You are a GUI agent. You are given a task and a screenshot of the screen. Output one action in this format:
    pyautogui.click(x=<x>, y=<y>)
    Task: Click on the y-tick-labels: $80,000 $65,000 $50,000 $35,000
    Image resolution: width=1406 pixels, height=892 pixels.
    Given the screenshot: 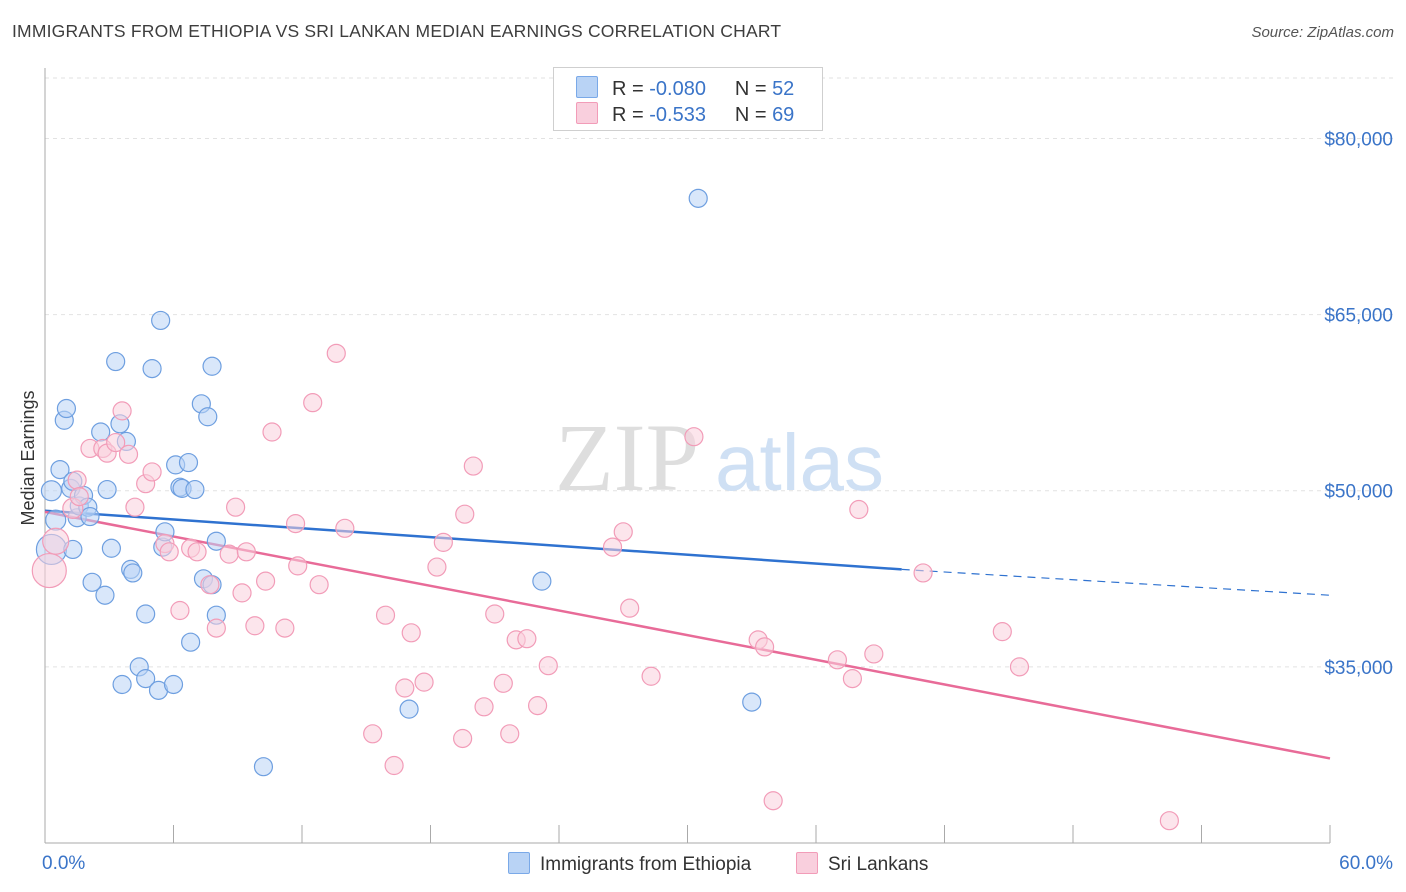 What is the action you would take?
    pyautogui.click(x=1358, y=403)
    